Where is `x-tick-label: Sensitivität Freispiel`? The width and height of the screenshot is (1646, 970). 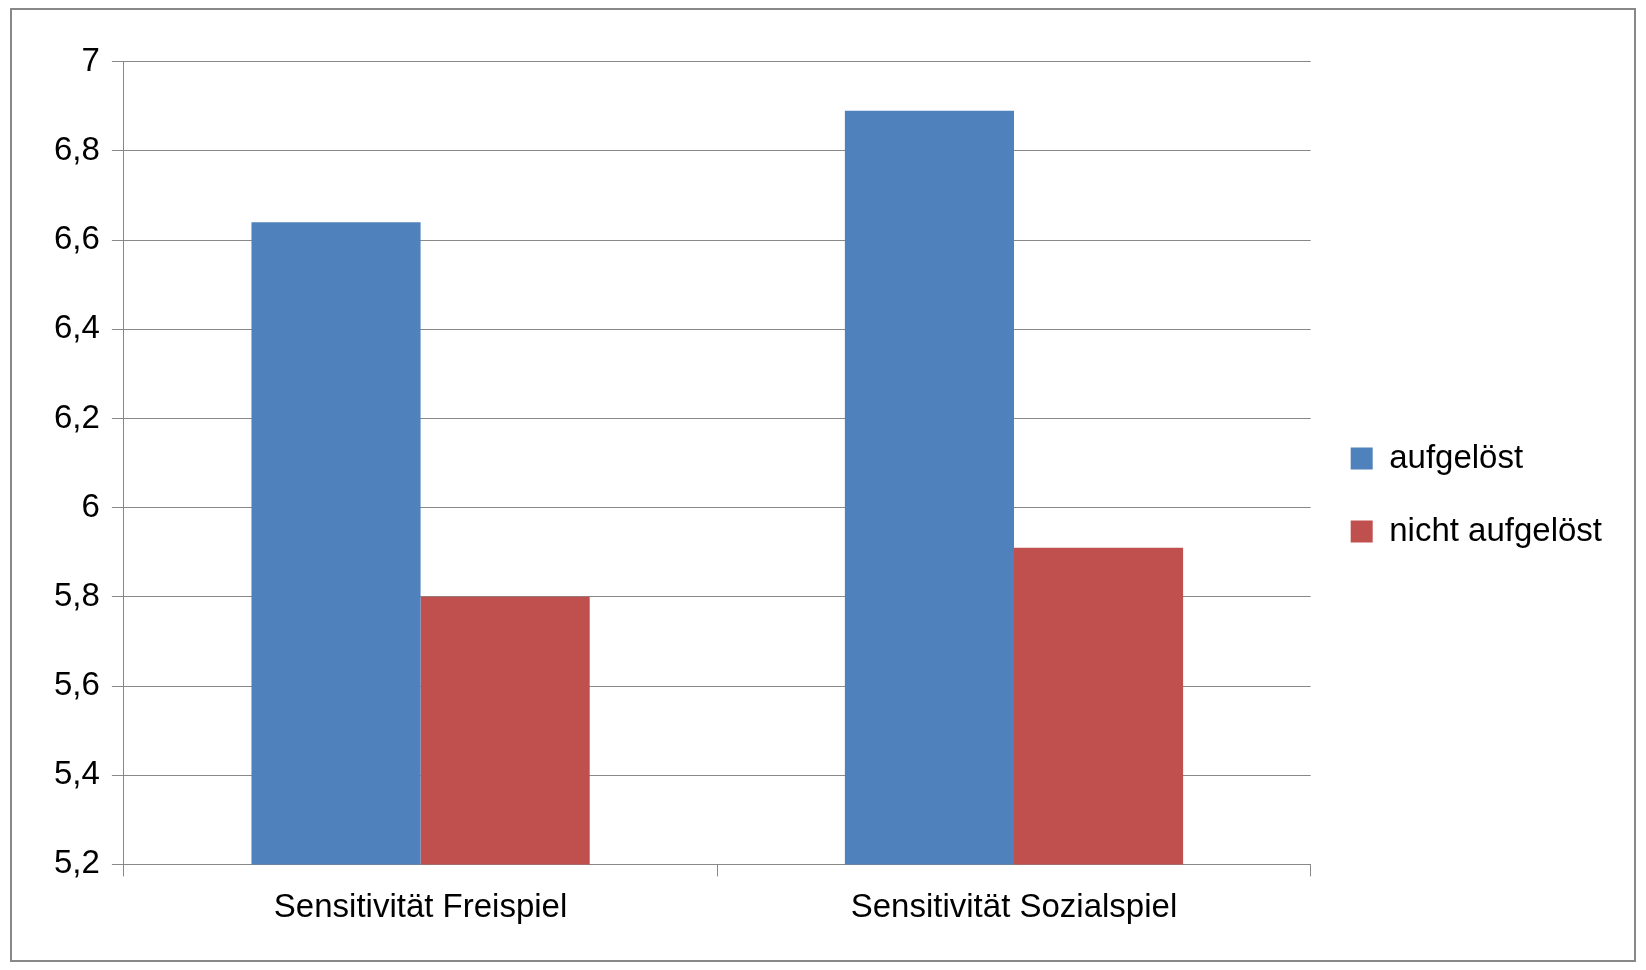
x-tick-label: Sensitivität Freispiel is located at coordinates (420, 906).